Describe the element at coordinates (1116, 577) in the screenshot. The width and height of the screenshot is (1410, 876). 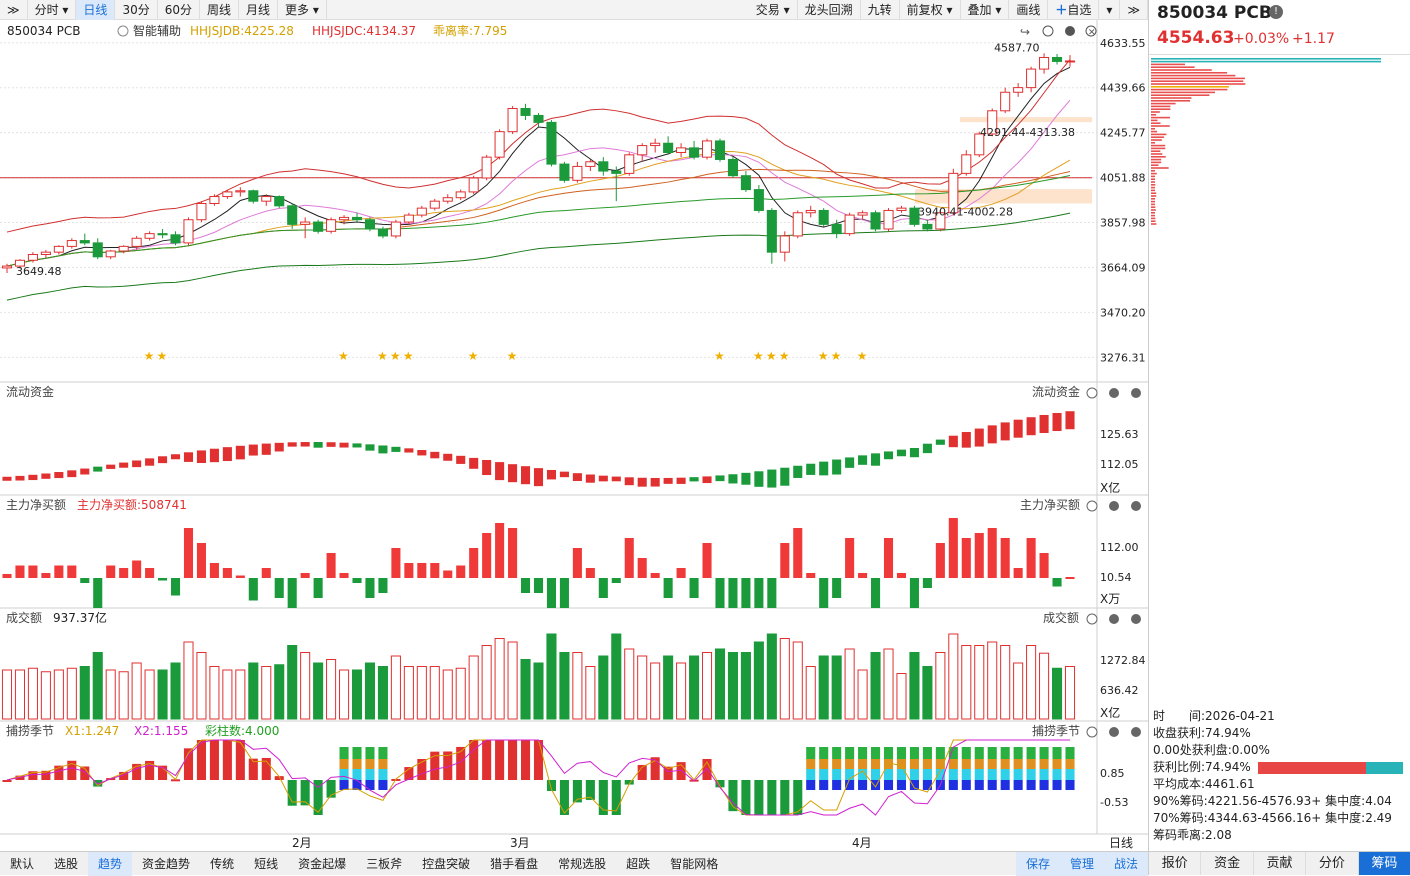
I see `zhuli-label-2: 10.54` at that location.